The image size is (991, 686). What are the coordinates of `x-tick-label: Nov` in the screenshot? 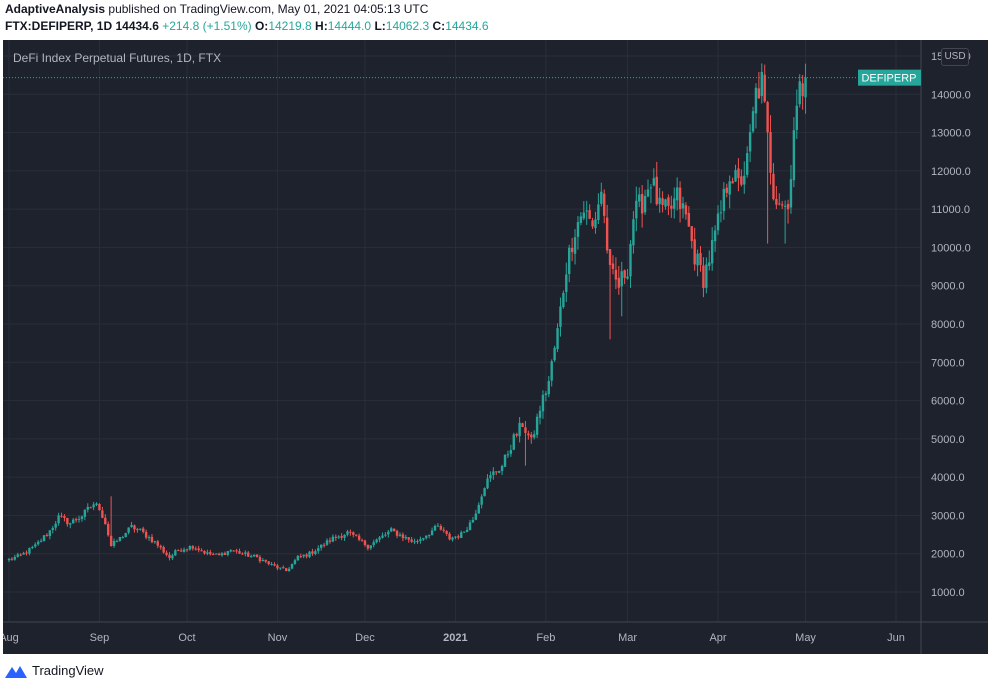 It's located at (278, 638).